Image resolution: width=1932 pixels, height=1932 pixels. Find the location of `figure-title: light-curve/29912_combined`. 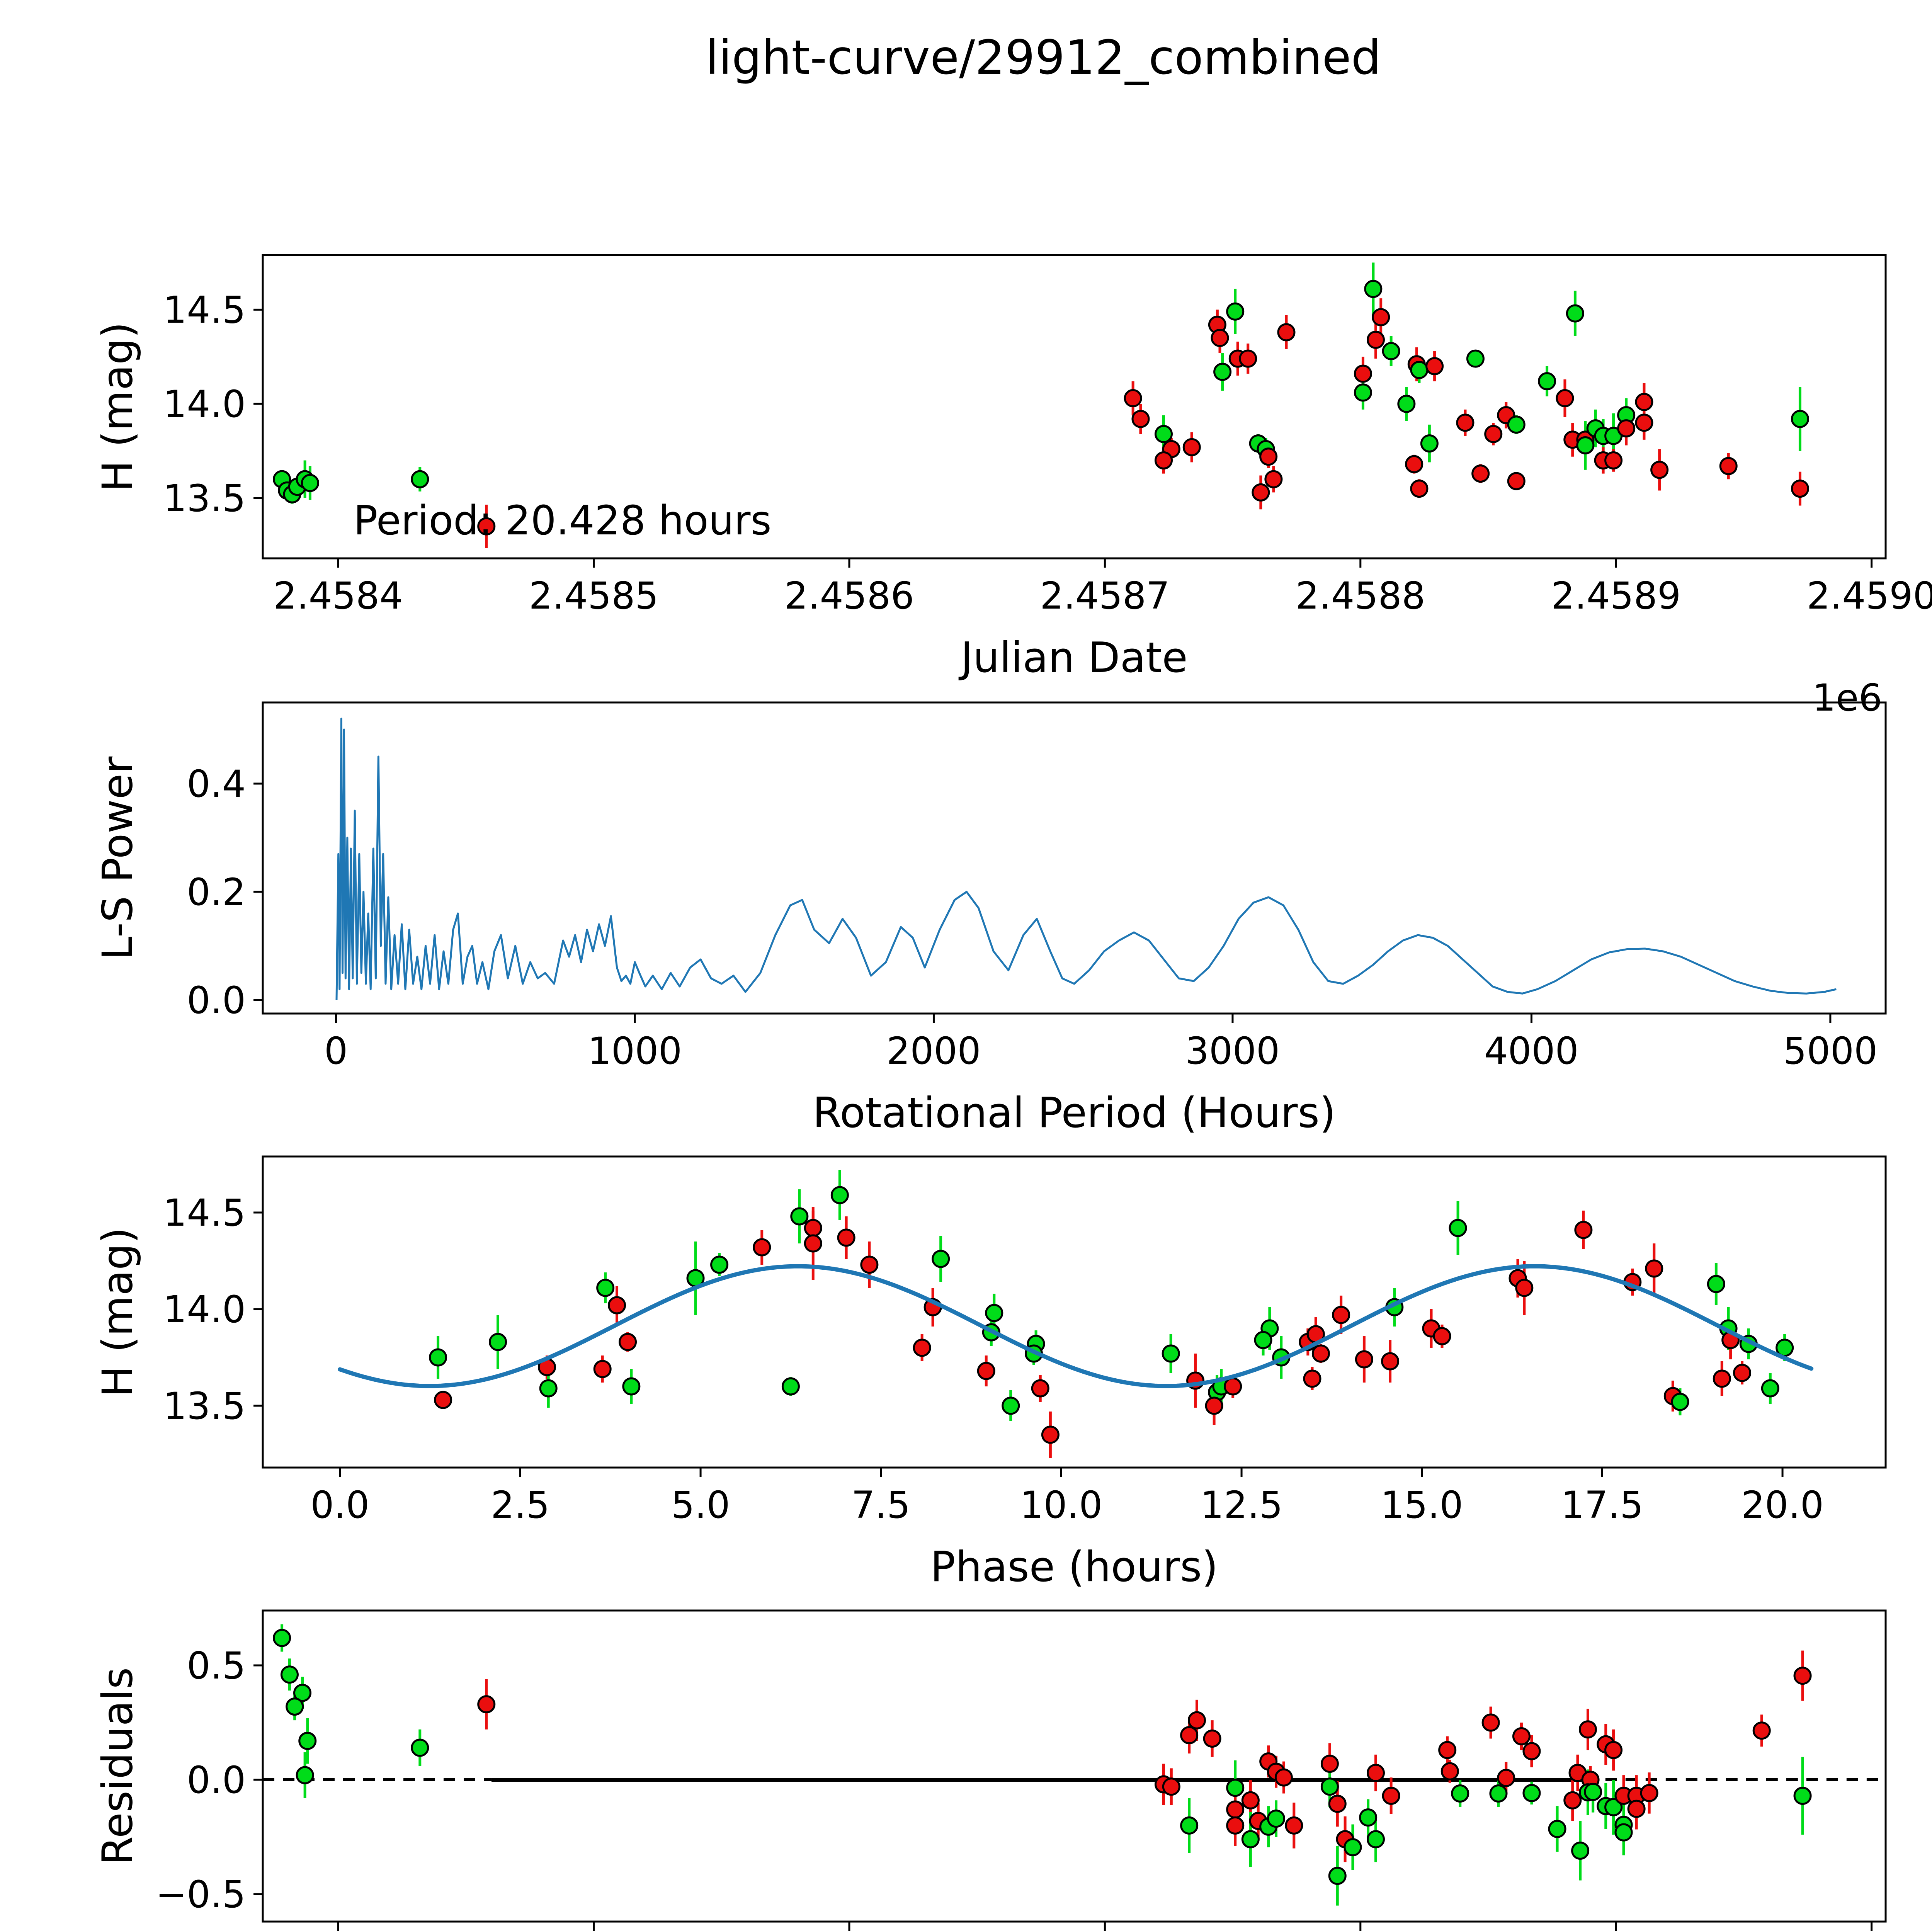

figure-title: light-curve/29912_combined is located at coordinates (1043, 58).